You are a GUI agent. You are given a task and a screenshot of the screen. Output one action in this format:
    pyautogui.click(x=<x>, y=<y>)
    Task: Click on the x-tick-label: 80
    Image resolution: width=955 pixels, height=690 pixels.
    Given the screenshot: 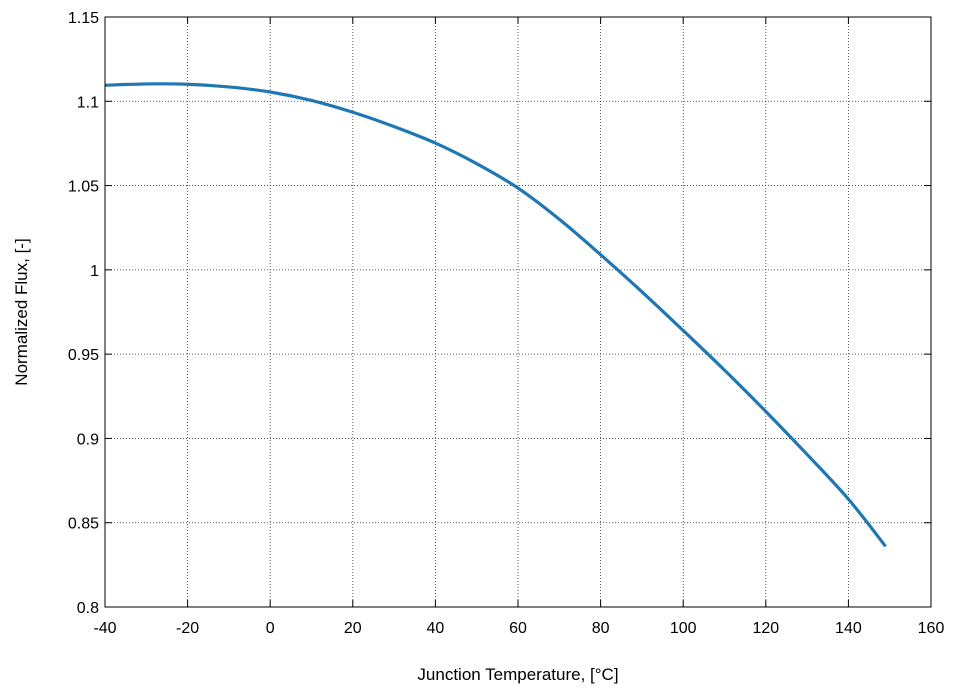 What is the action you would take?
    pyautogui.click(x=601, y=628)
    